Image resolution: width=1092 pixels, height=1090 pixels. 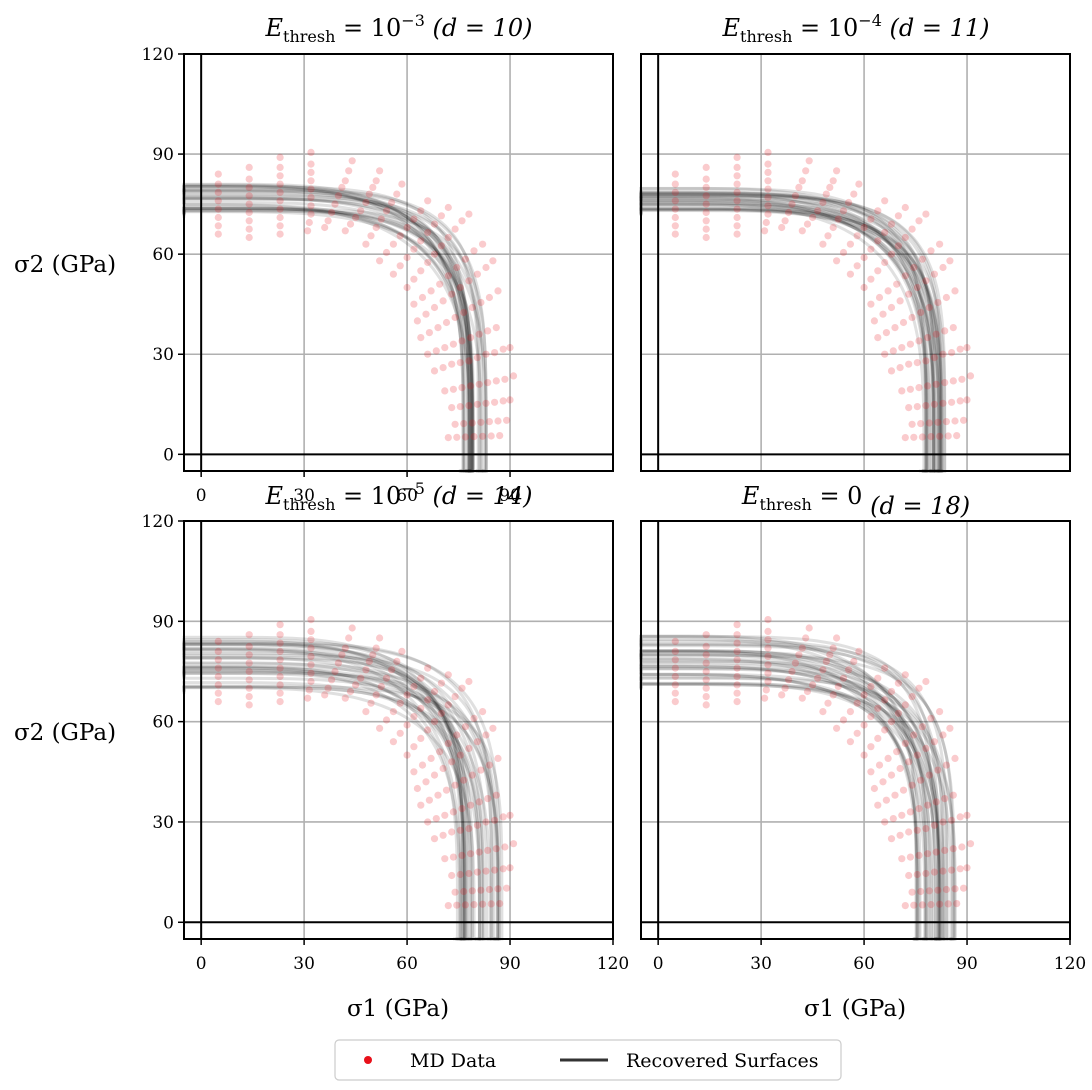 What do you see at coordinates (201, 964) in the screenshot?
I see `x-tick-label: 0` at bounding box center [201, 964].